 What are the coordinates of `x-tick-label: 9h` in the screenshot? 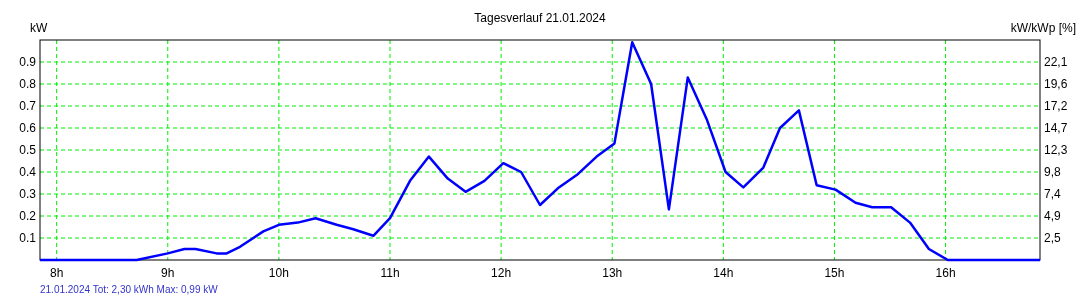 It's located at (168, 273).